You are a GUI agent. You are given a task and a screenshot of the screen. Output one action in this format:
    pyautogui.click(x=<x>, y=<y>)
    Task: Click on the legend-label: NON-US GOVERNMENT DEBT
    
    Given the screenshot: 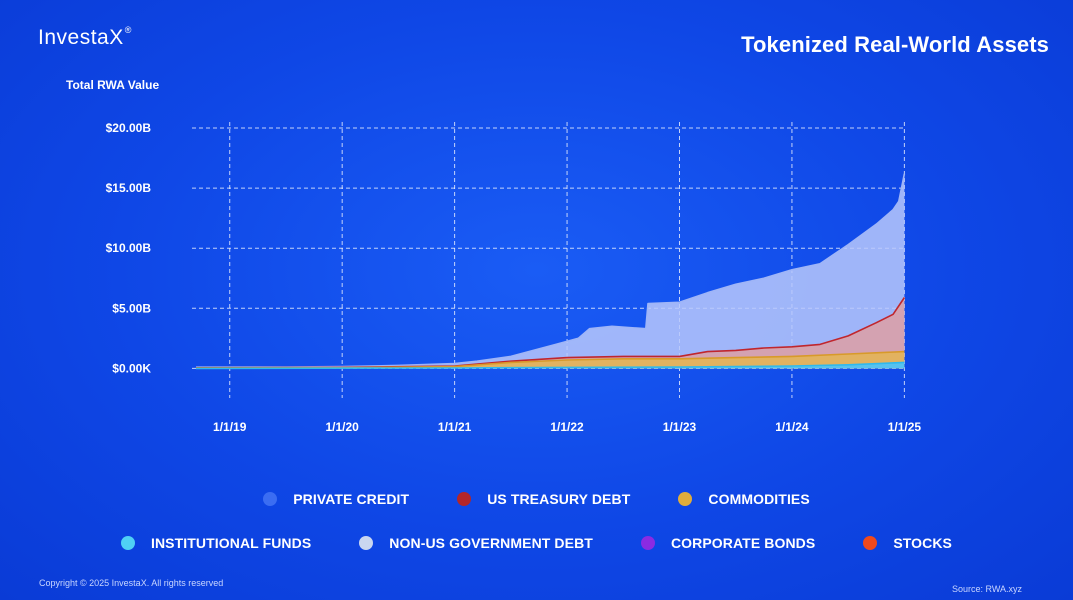 What is the action you would take?
    pyautogui.click(x=491, y=543)
    